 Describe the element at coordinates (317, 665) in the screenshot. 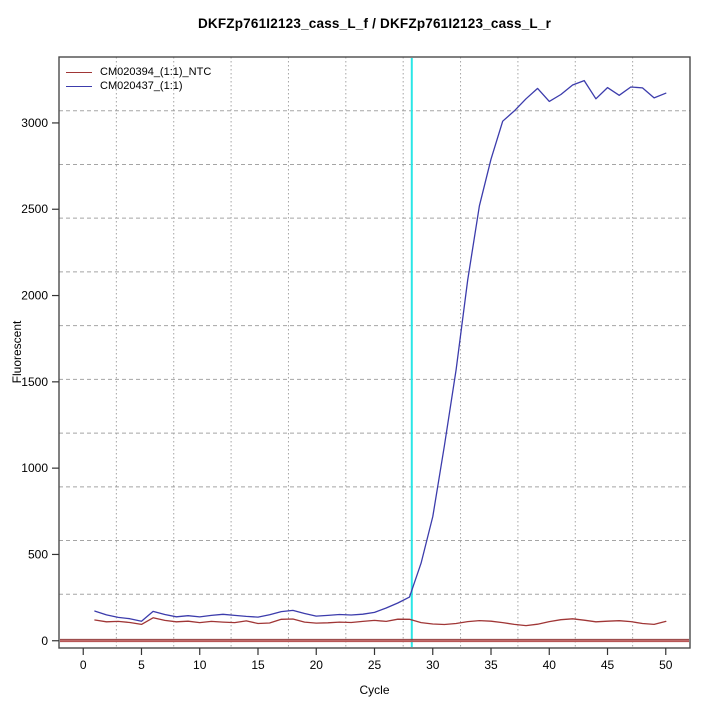

I see `x-tick-label: 20` at that location.